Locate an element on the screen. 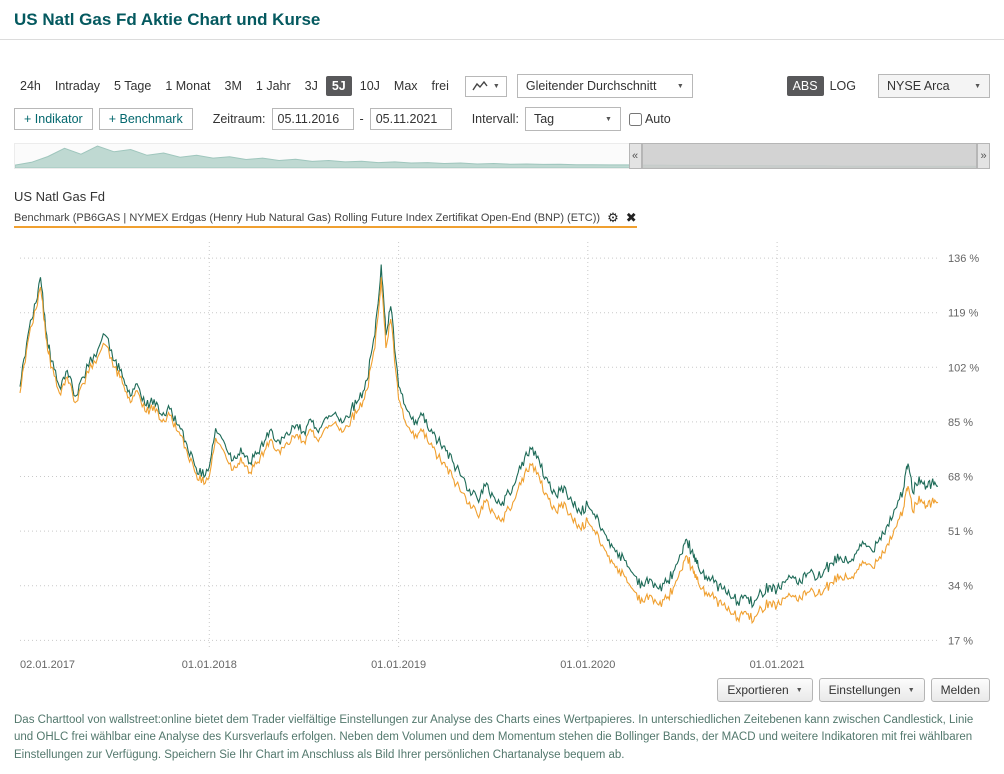  benchmark-settings-icon: ⚙ is located at coordinates (613, 217).